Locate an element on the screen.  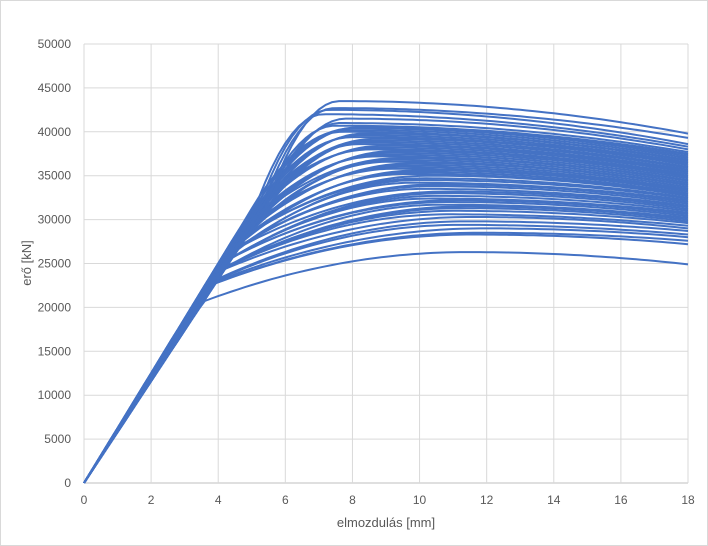
y-tick-label: 25000 is located at coordinates (55, 264).